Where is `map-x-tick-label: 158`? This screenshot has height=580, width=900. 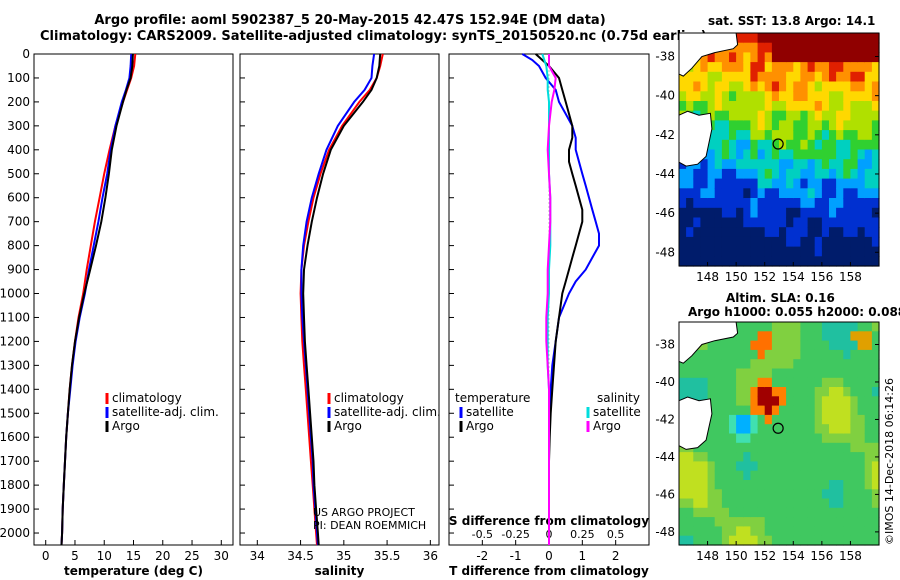
map-x-tick-label: 158 is located at coordinates (850, 277).